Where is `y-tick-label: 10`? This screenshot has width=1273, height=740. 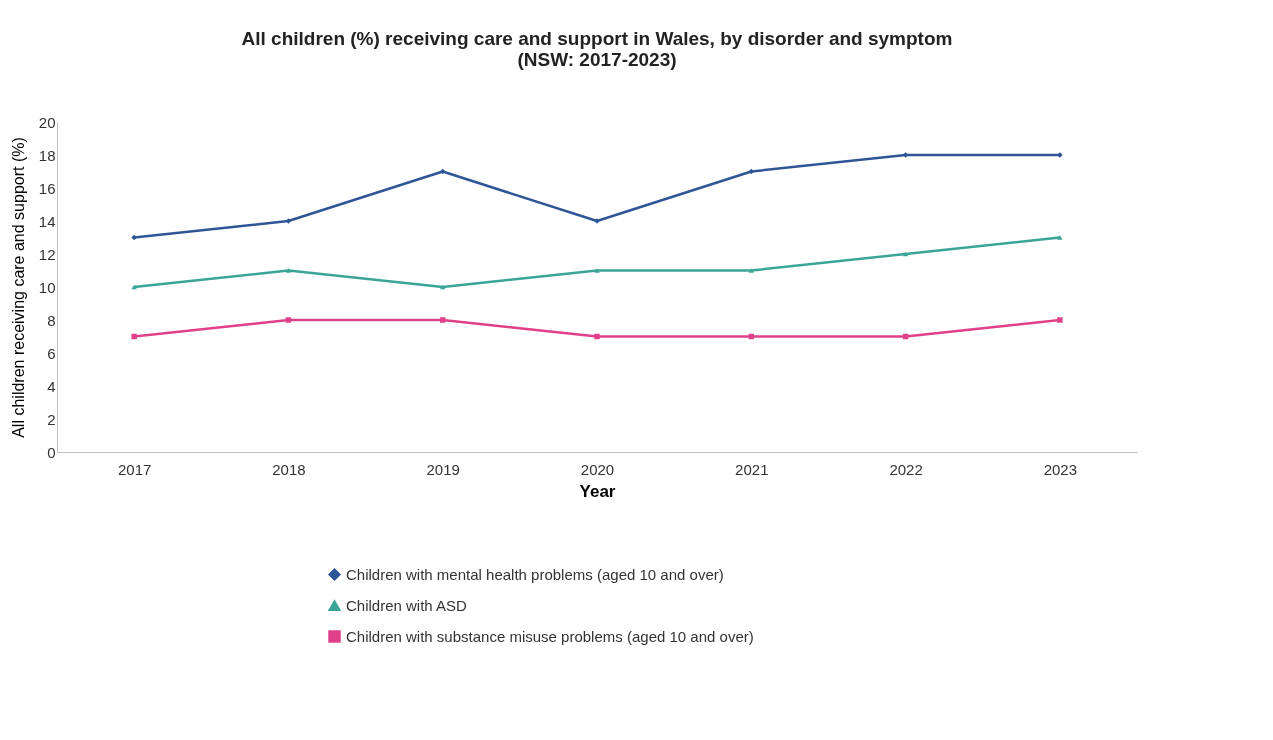
y-tick-label: 10 is located at coordinates (47, 287).